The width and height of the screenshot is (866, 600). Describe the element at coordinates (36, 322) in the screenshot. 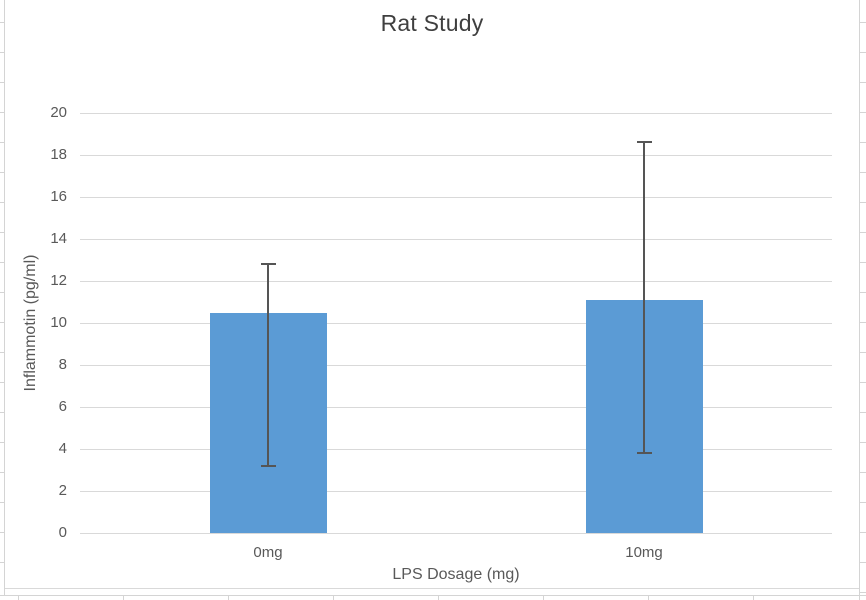

I see `y-axis: 0 2 4 6 8 10 12 14 16 18 20` at that location.